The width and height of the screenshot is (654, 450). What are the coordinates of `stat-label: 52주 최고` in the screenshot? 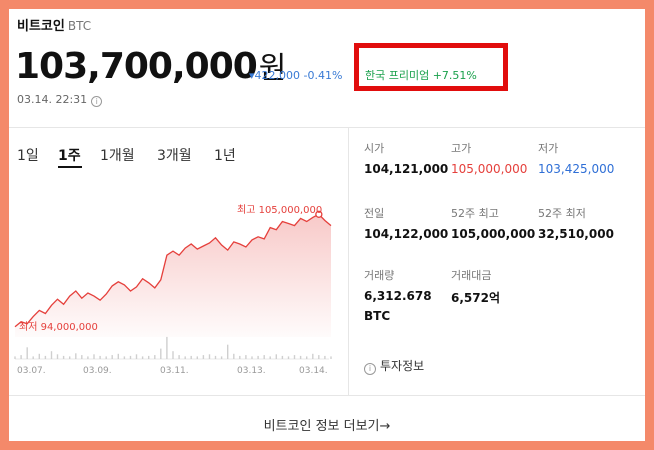 It's located at (475, 213).